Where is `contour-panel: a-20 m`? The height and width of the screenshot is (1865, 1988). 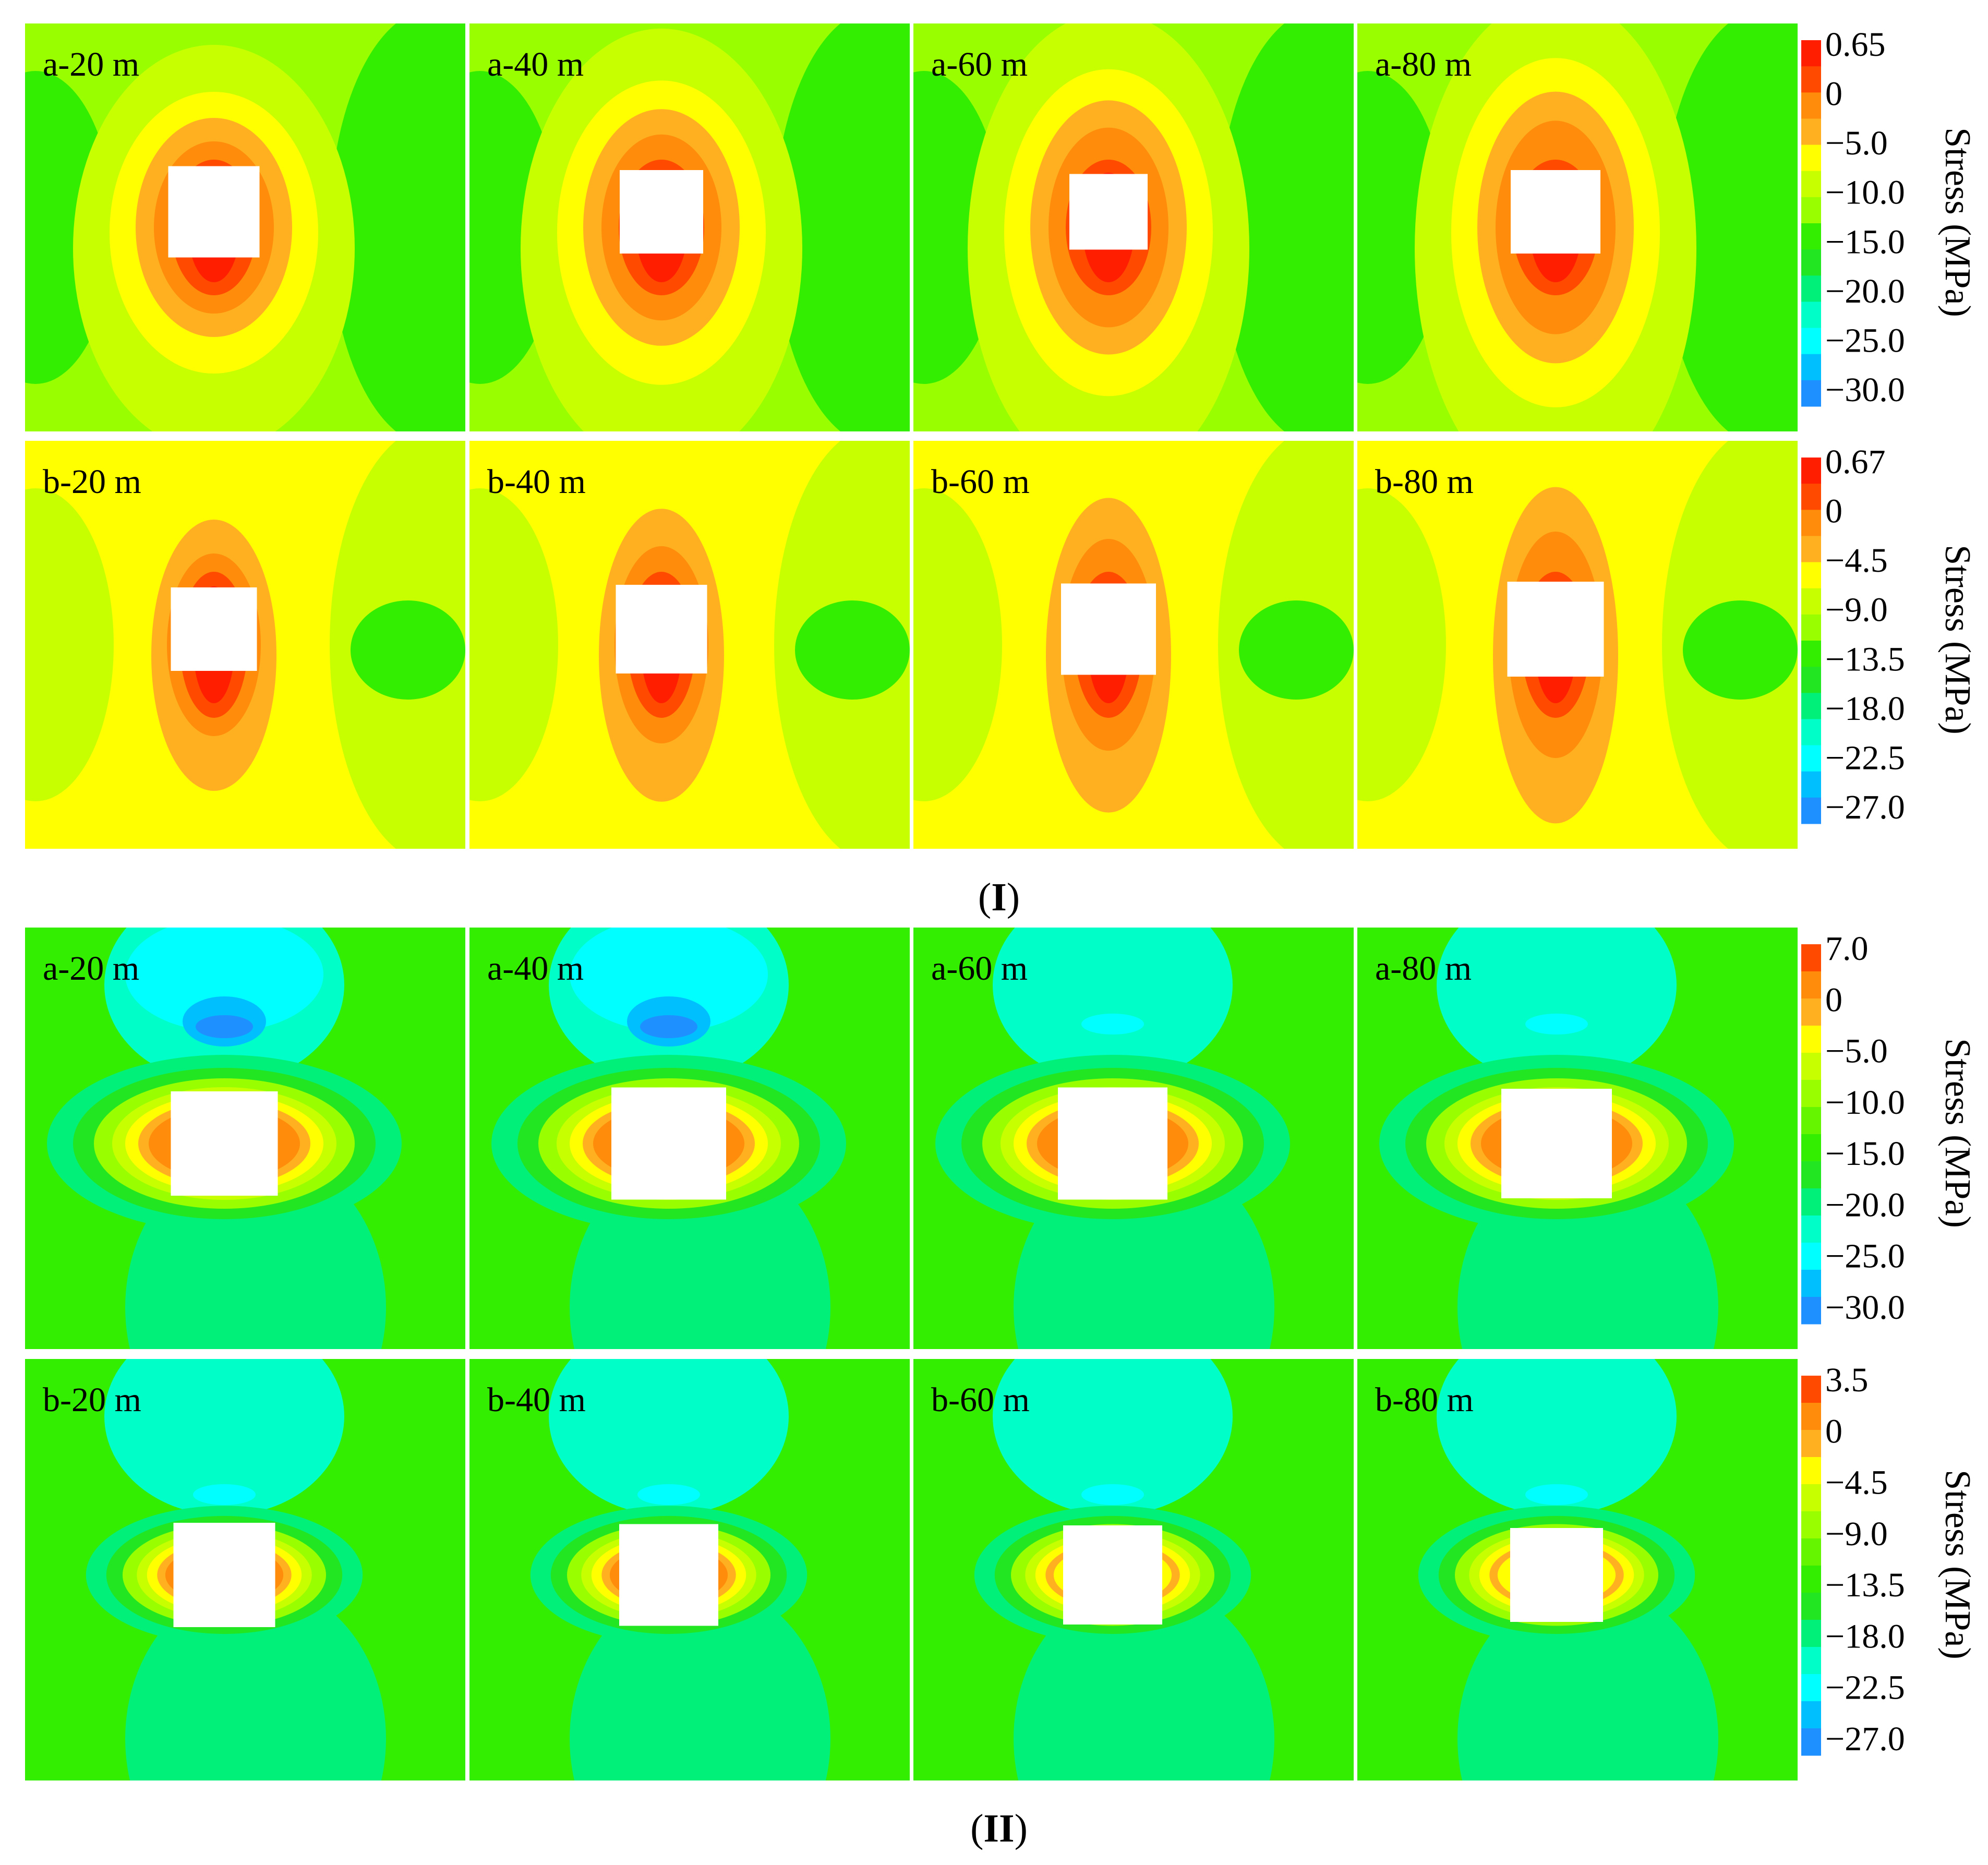 contour-panel: a-20 m is located at coordinates (245, 227).